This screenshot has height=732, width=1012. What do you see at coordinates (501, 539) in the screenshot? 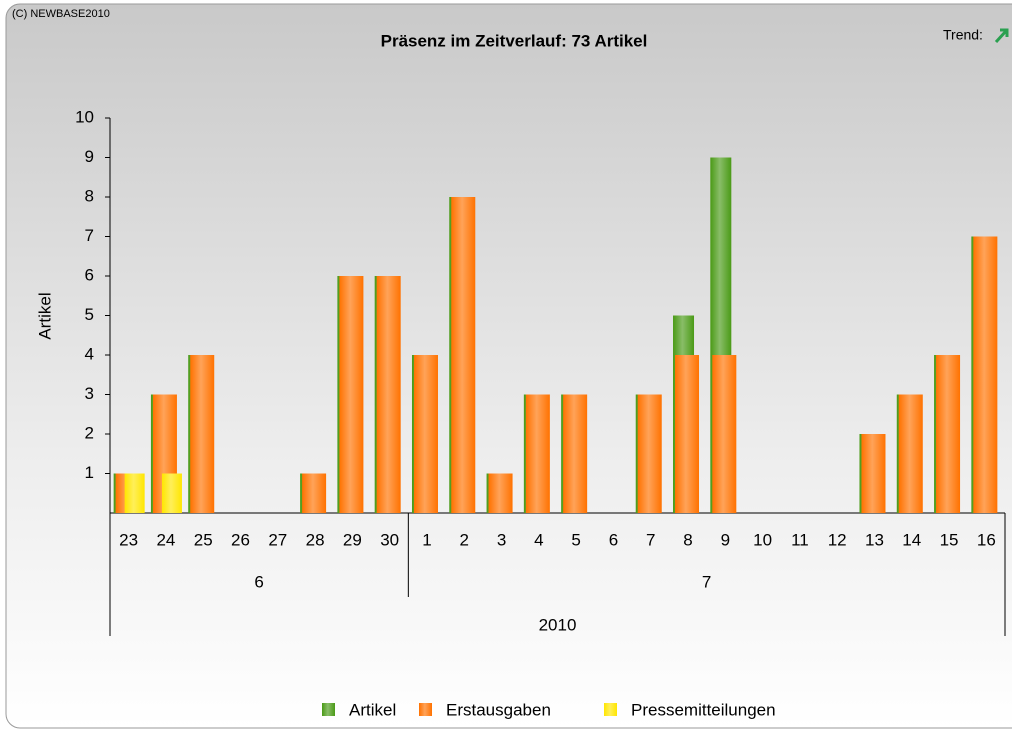
I see `x-tick-label: 3` at bounding box center [501, 539].